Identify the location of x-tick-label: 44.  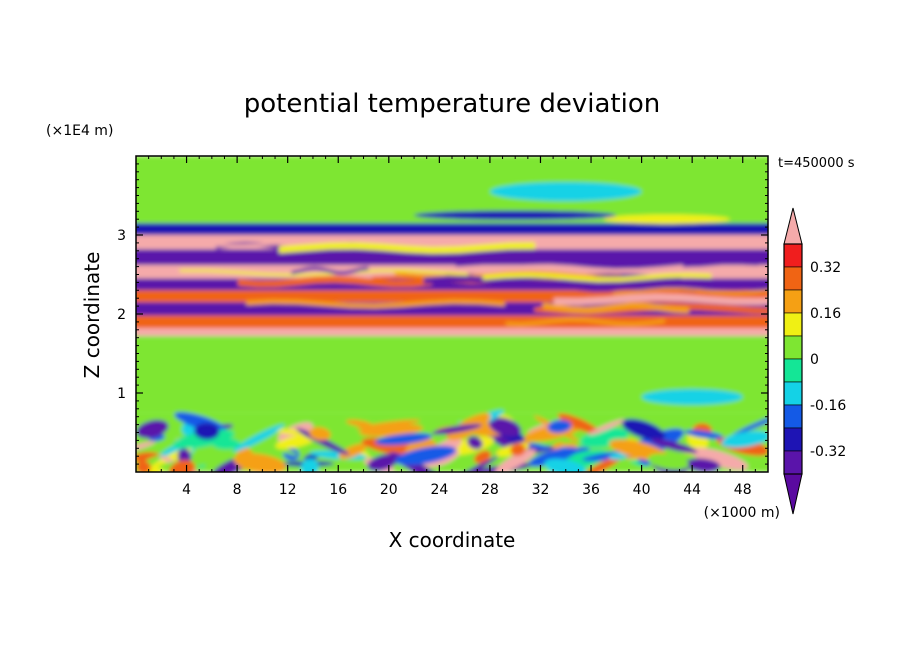
(692, 490).